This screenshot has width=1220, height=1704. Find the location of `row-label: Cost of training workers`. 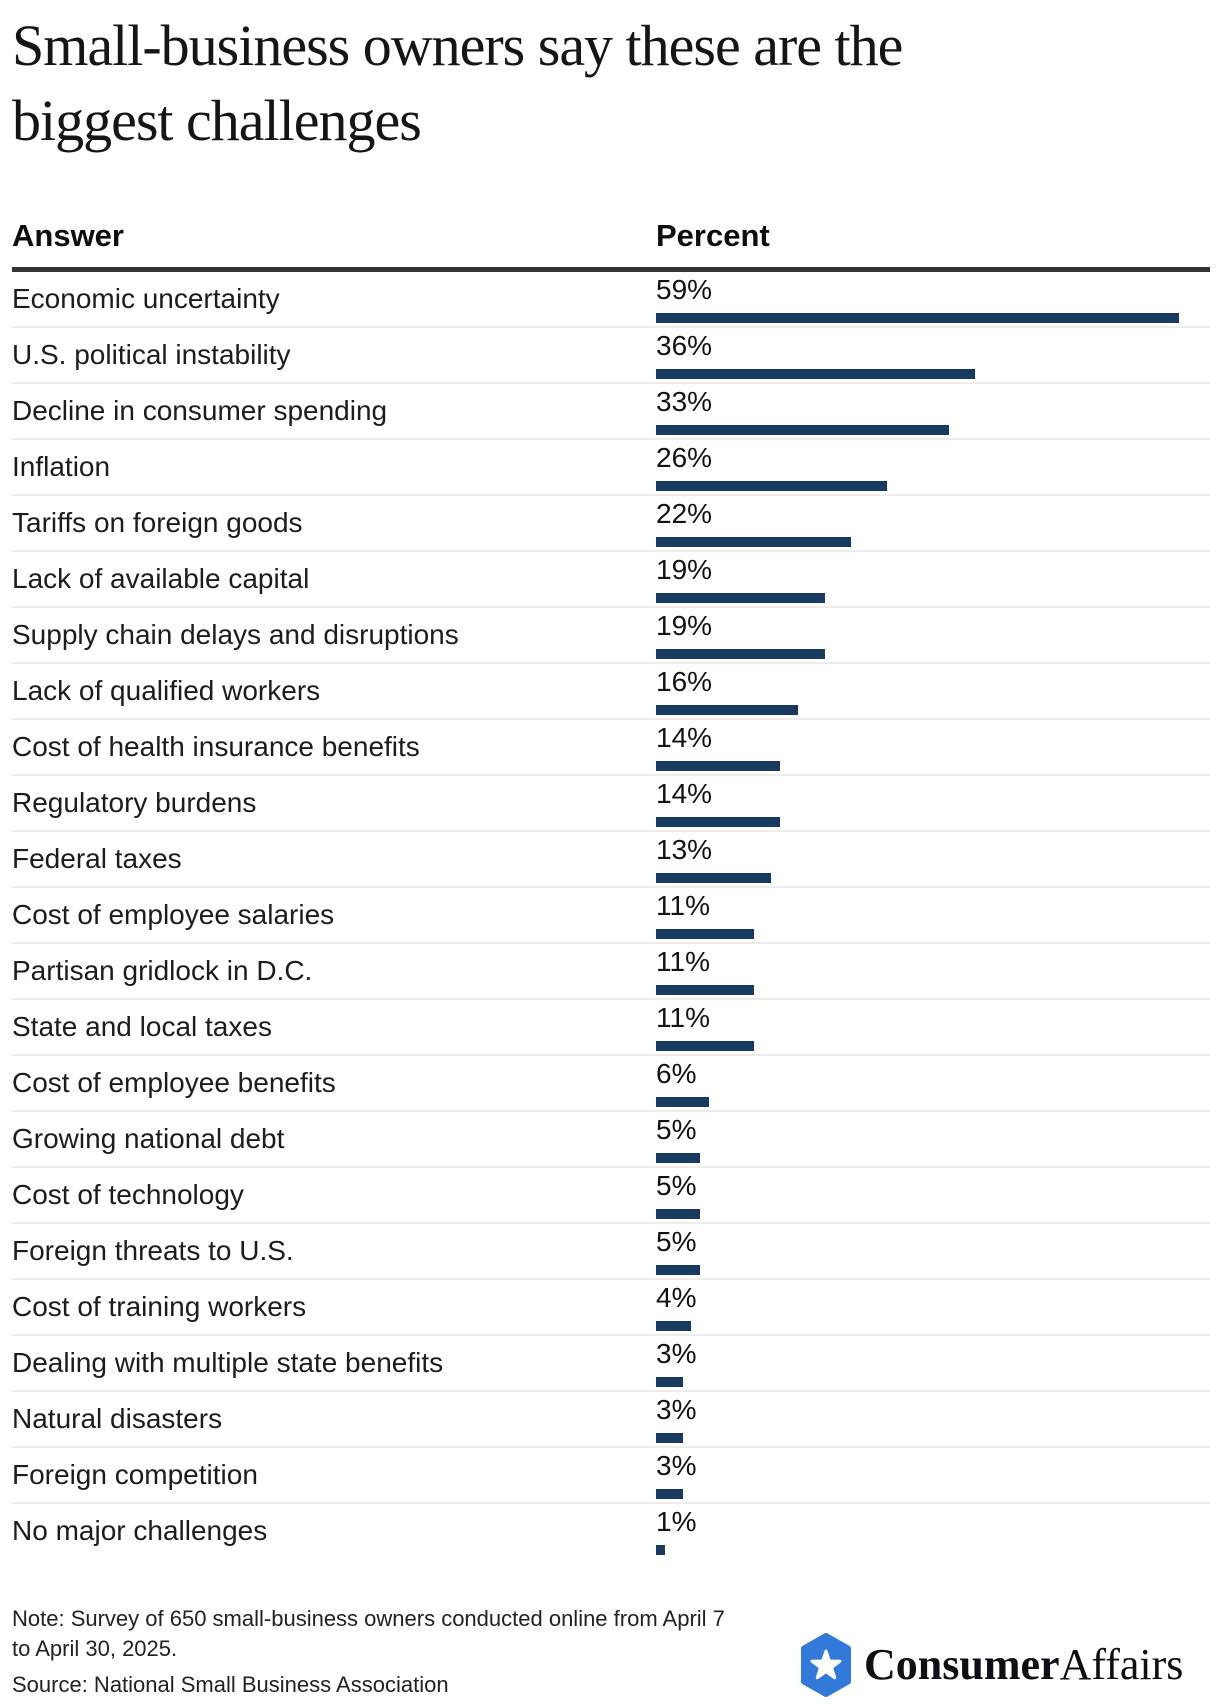

row-label: Cost of training workers is located at coordinates (159, 1306).